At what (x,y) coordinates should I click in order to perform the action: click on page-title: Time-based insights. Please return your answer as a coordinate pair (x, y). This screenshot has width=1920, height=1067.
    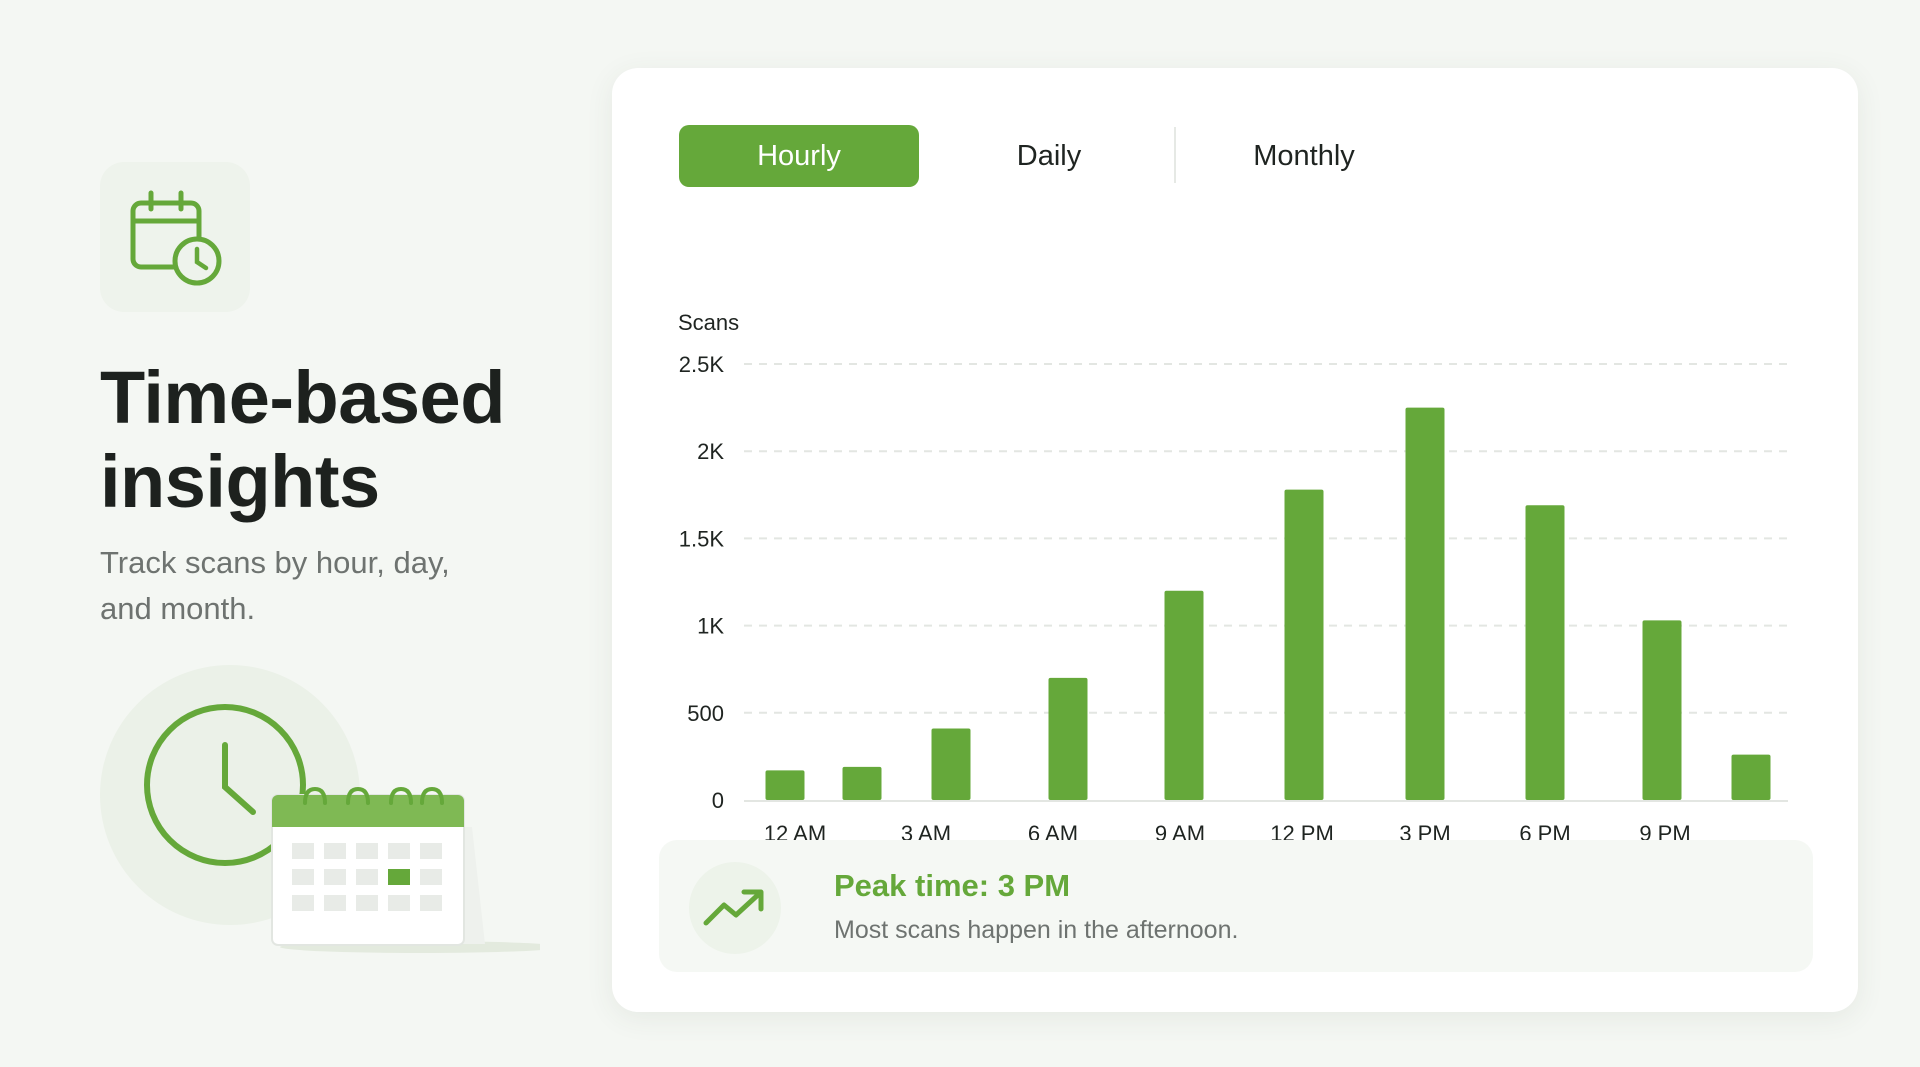
    Looking at the image, I should click on (330, 440).